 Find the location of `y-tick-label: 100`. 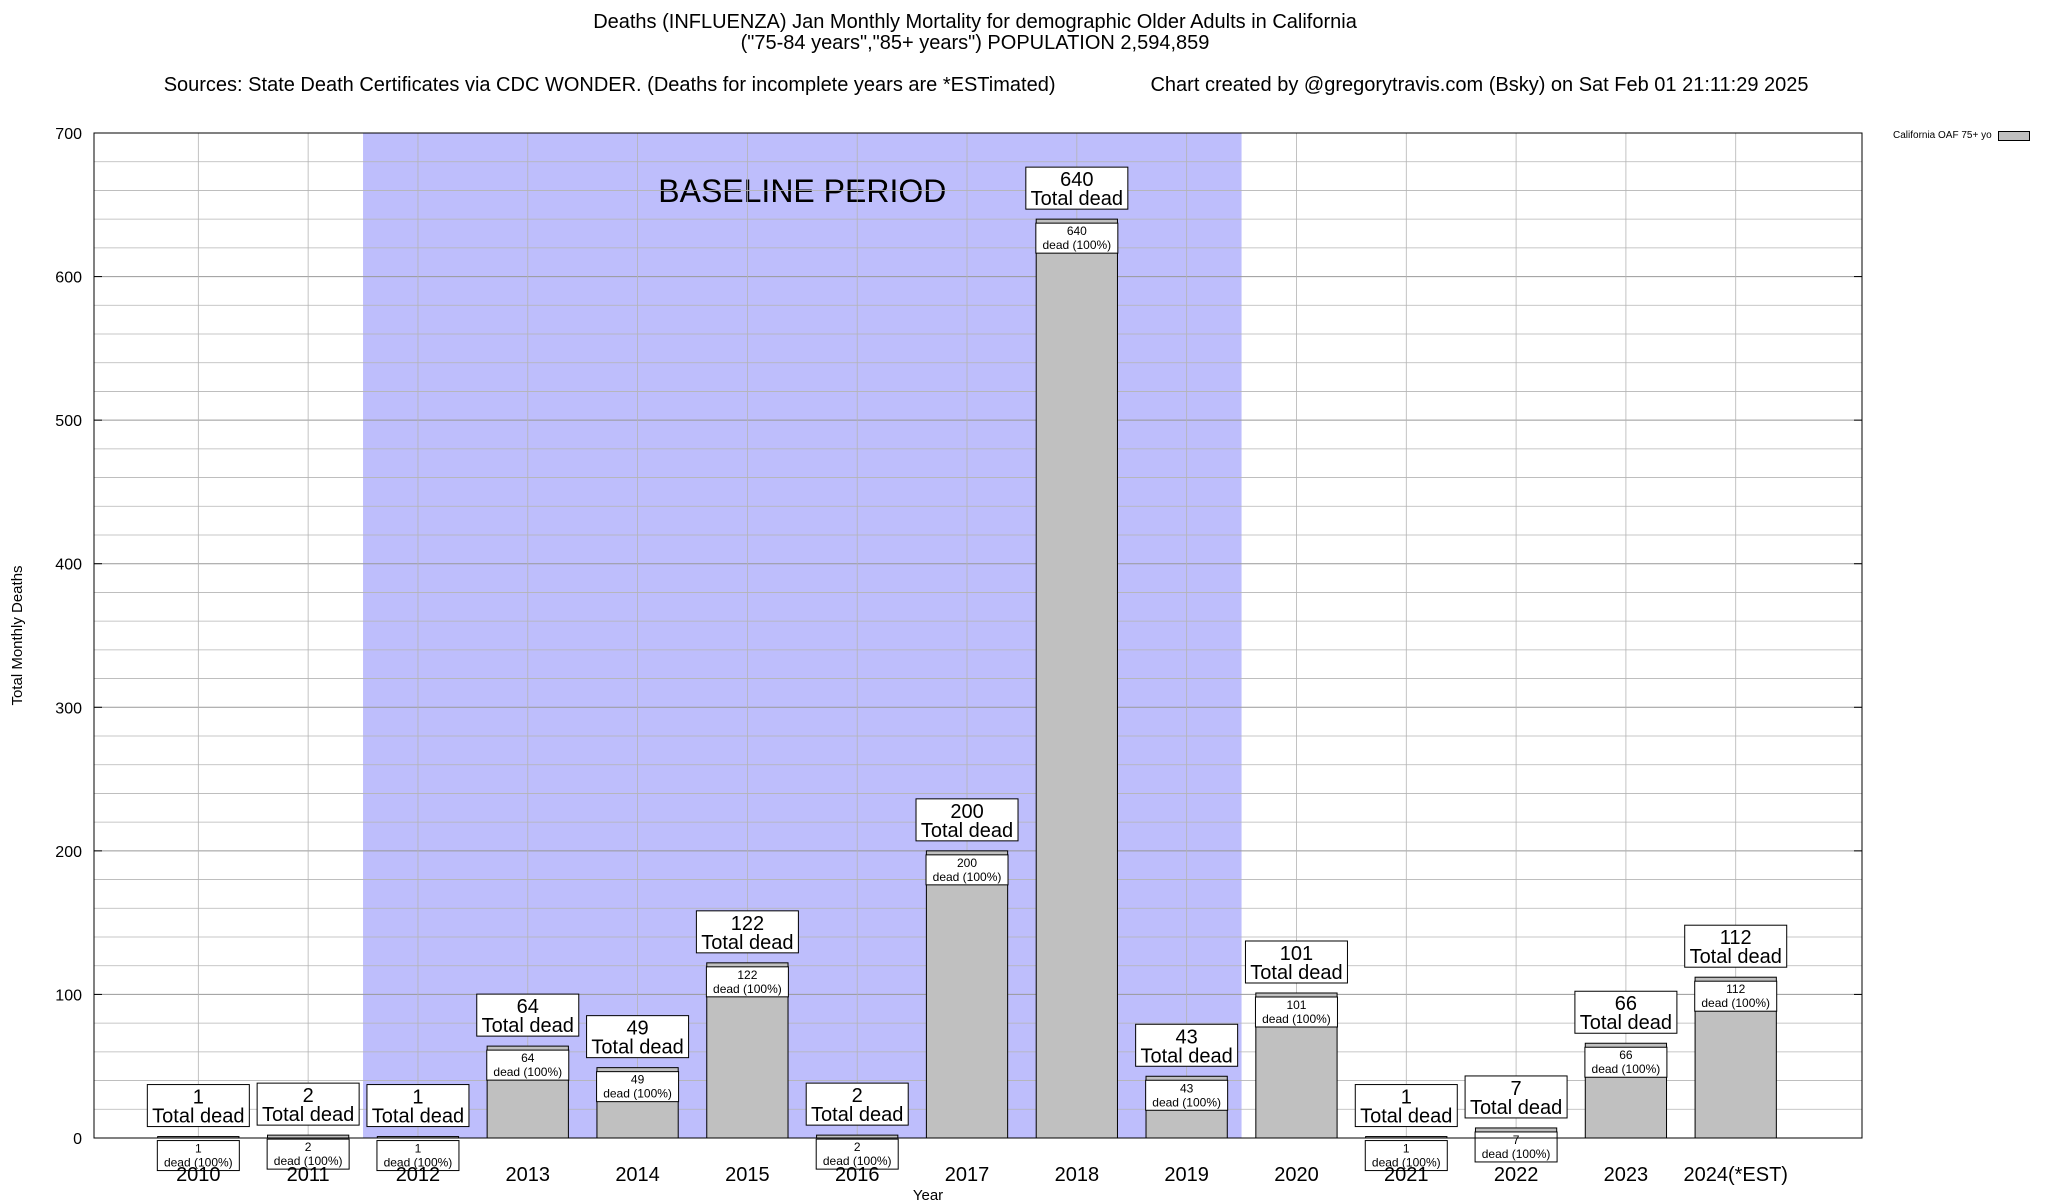

y-tick-label: 100 is located at coordinates (68, 995).